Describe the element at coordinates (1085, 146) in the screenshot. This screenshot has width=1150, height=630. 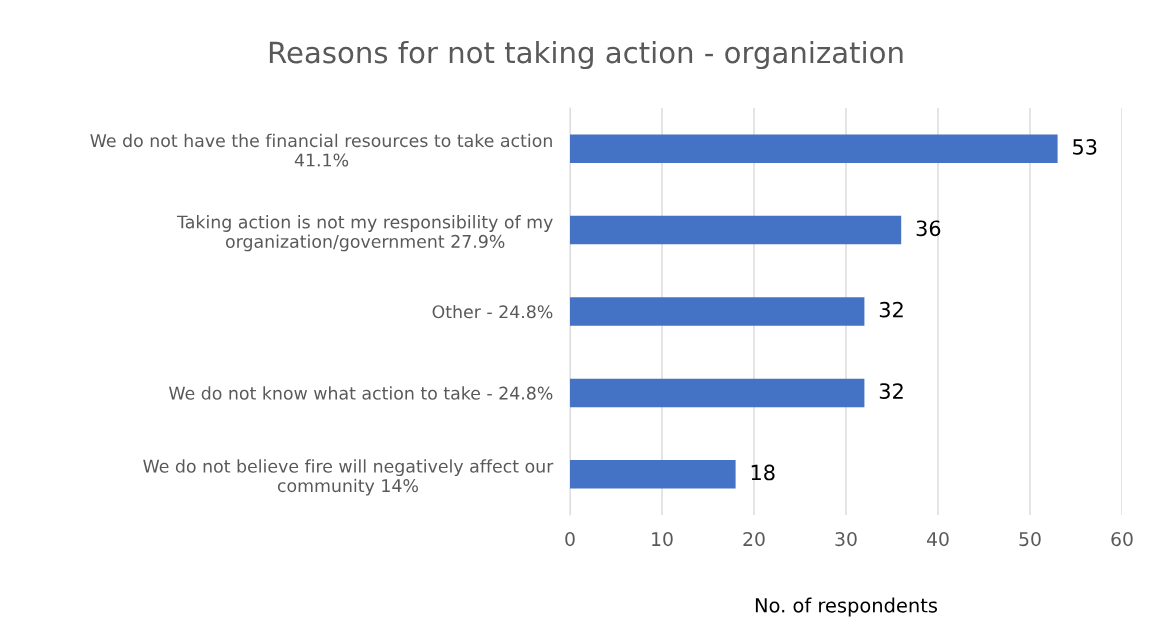
I see `data-label: 53` at that location.